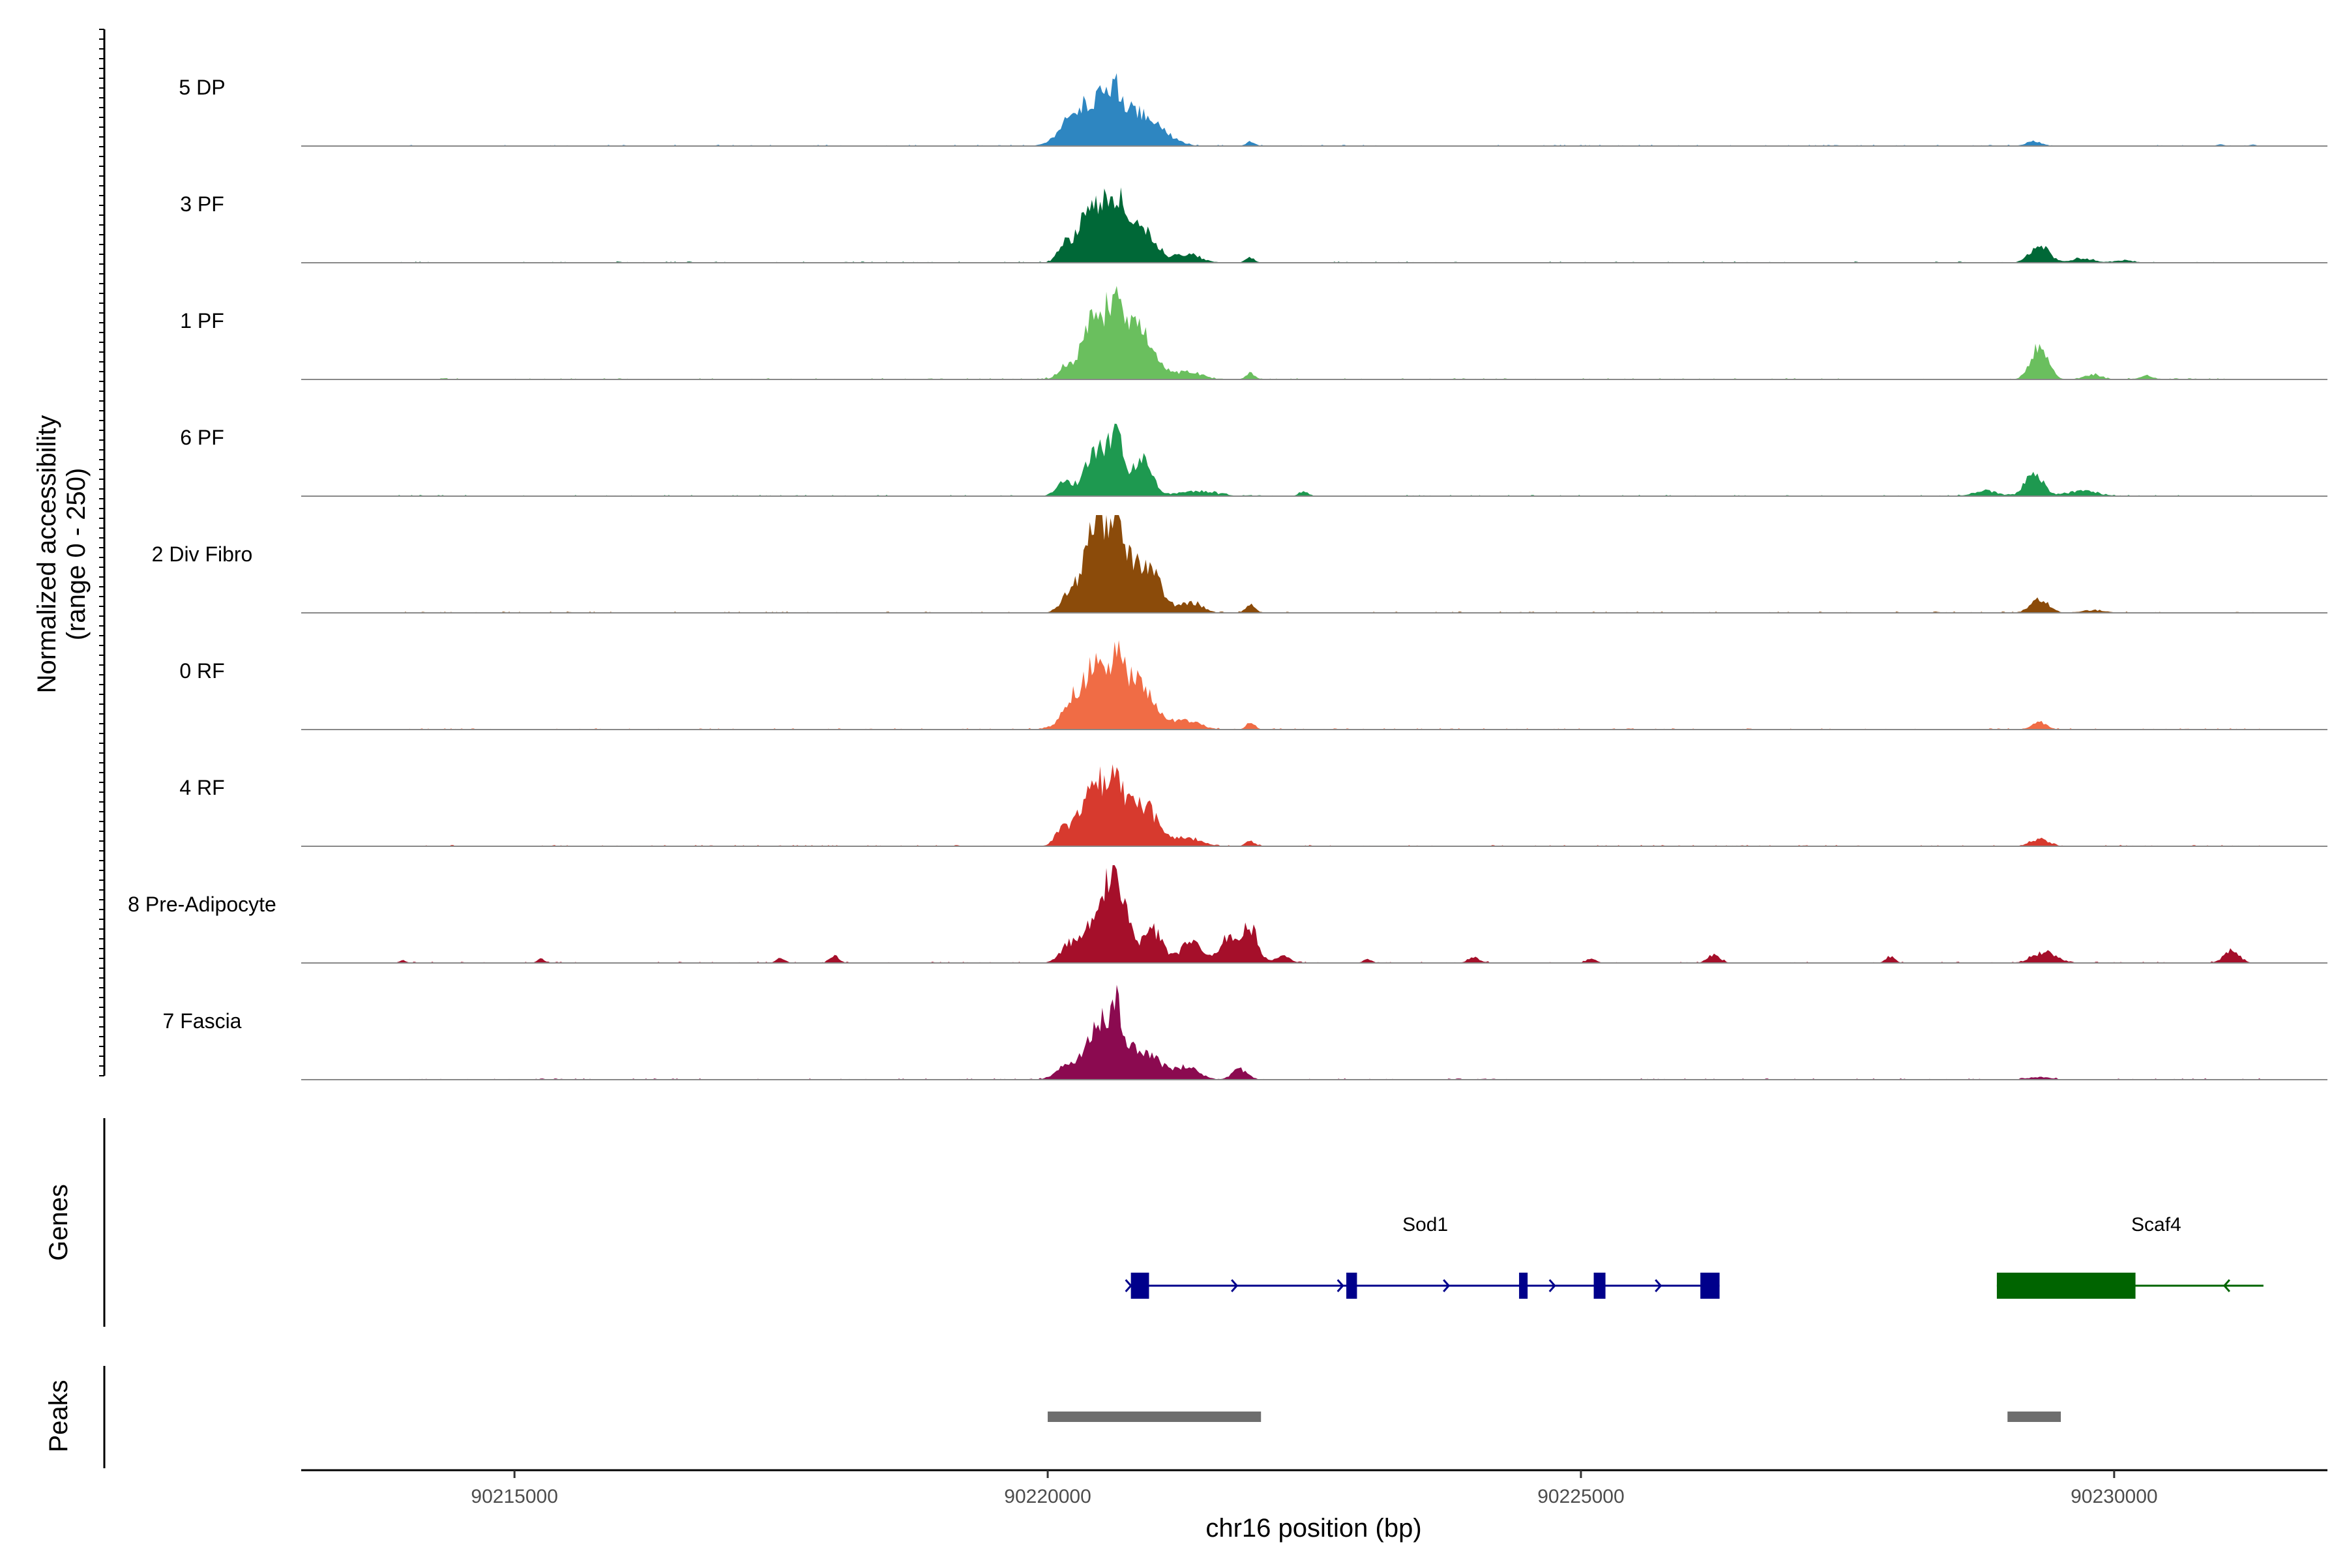 This screenshot has height=1568, width=2347. What do you see at coordinates (202, 554) in the screenshot?
I see `track-label: 2 Div Fibro` at bounding box center [202, 554].